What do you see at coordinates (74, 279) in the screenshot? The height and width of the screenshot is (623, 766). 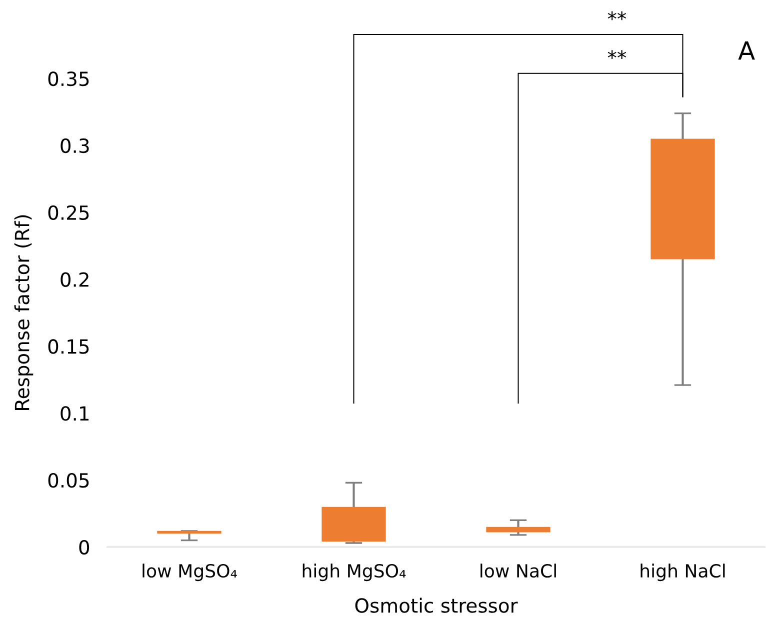 I see `y-tick-label: 0.2` at bounding box center [74, 279].